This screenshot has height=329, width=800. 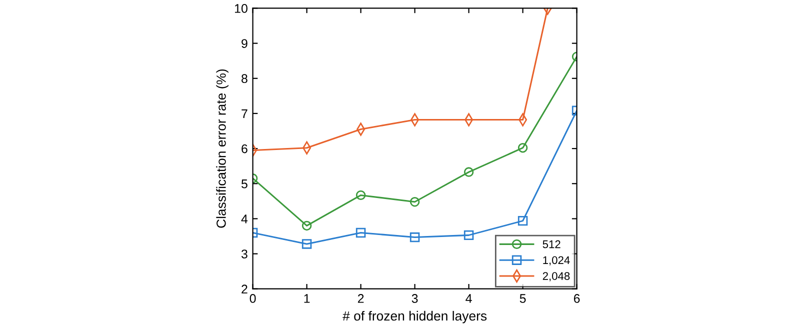 What do you see at coordinates (361, 298) in the screenshot?
I see `x-tick-label: 2` at bounding box center [361, 298].